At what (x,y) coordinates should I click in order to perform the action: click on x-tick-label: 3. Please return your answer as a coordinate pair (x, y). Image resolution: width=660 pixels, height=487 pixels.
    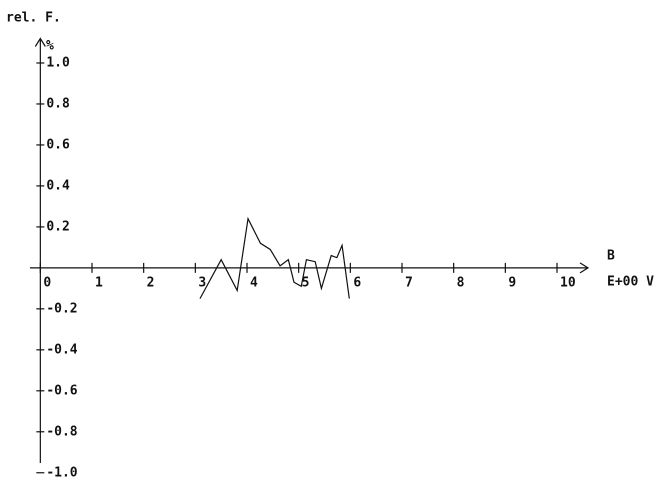
    Looking at the image, I should click on (202, 282).